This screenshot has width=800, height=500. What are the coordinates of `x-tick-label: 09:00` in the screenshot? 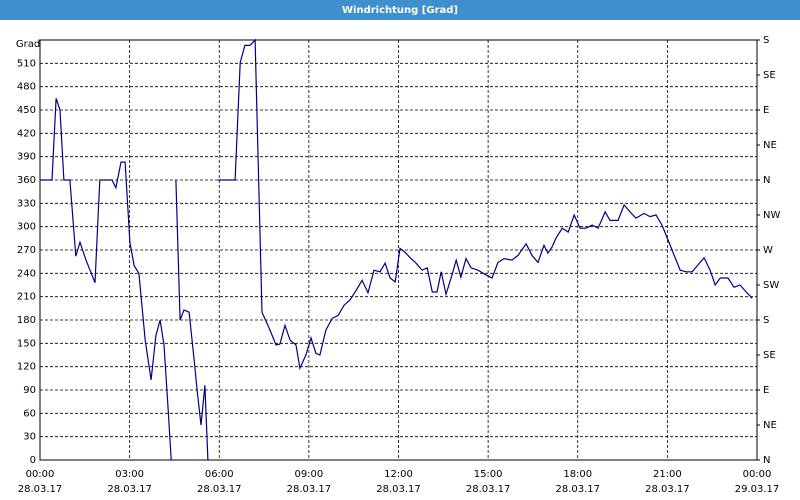 It's located at (308, 474).